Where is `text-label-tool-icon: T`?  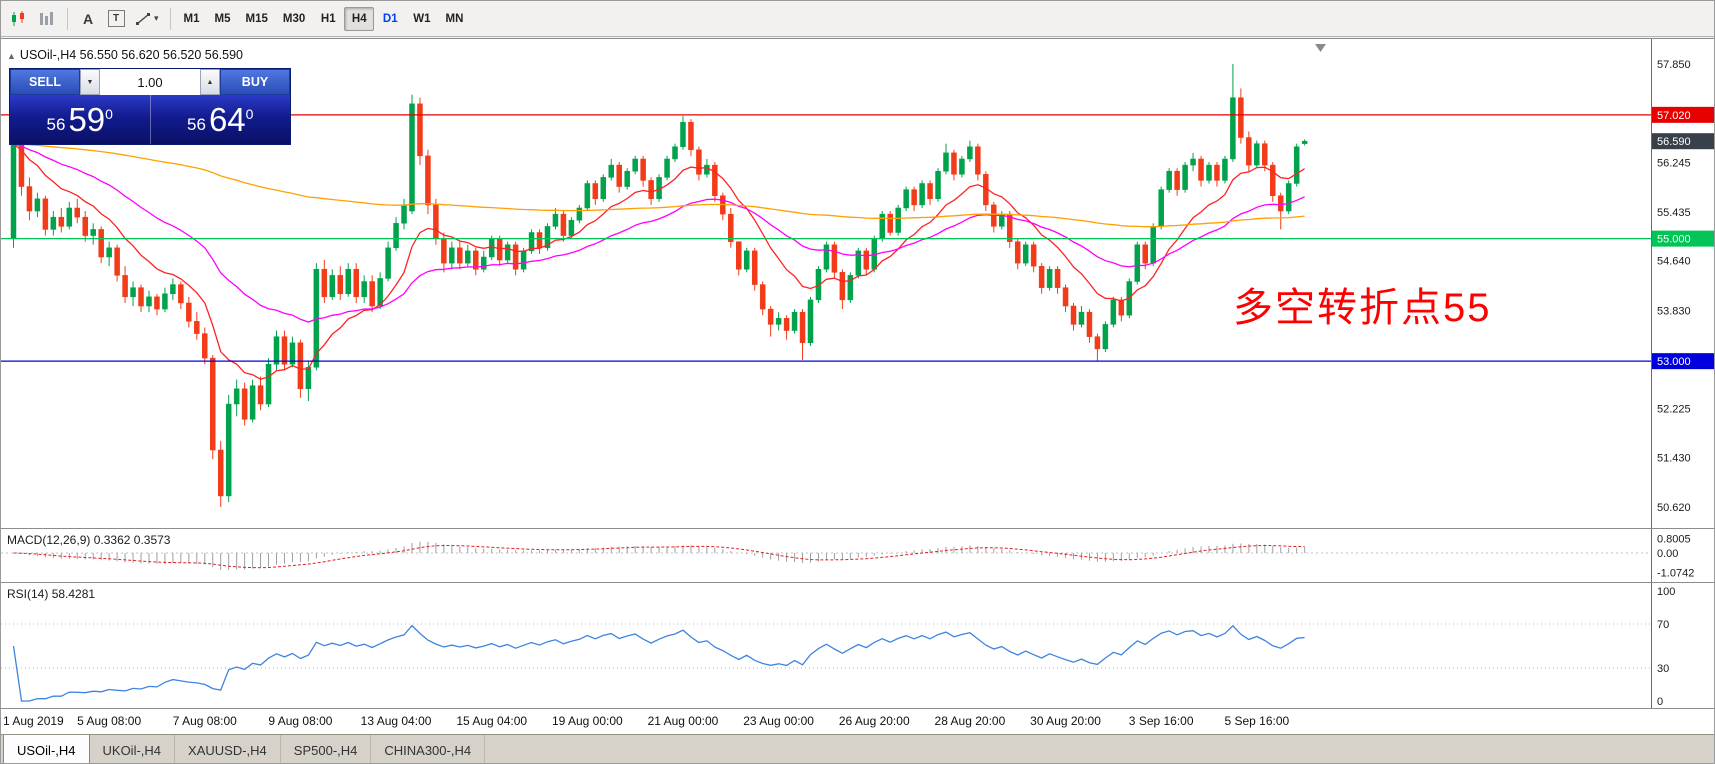 text-label-tool-icon: T is located at coordinates (116, 18).